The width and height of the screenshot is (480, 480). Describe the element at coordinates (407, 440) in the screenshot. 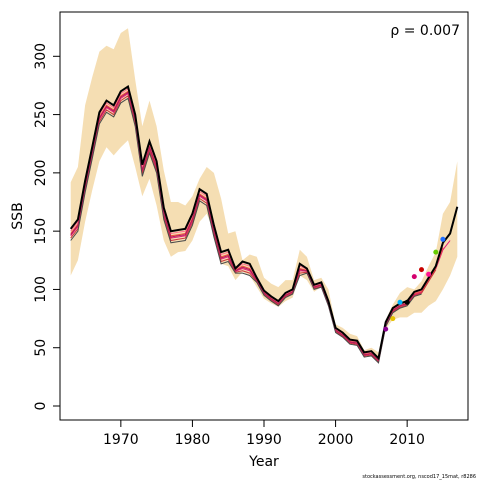

I see `x-tick-label-2010: 2010` at that location.